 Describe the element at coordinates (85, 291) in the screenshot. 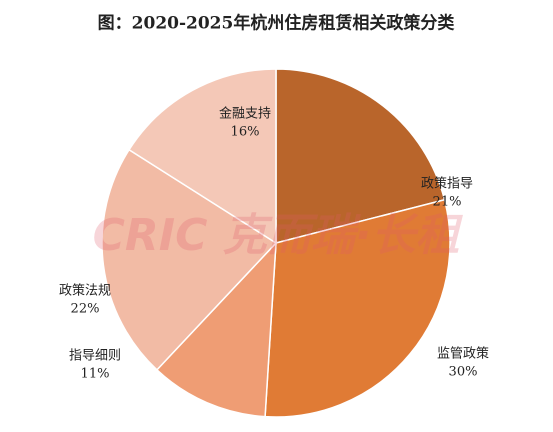

I see `slice-label: 政策法规` at that location.